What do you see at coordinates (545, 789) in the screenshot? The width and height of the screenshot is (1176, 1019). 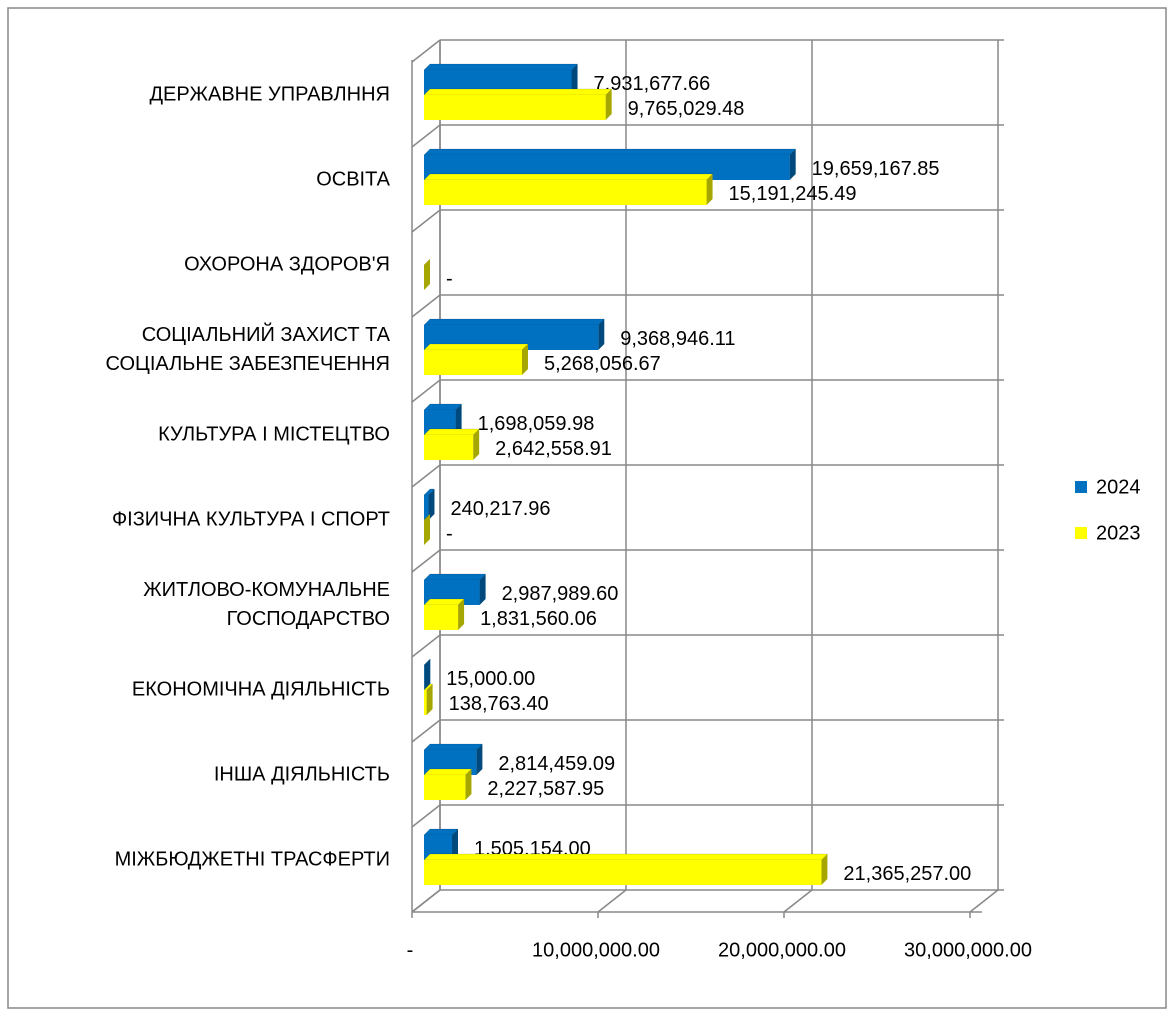 I see `data-label: 2,227,587.95` at bounding box center [545, 789].